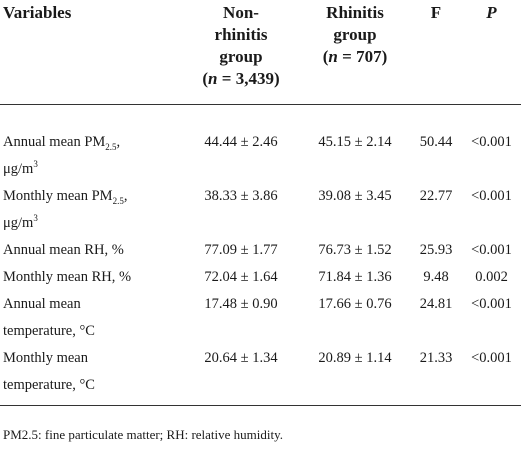 Image resolution: width=521 pixels, height=455 pixels. What do you see at coordinates (58, 195) in the screenshot?
I see `row-variable-text: Monthly mean PM` at bounding box center [58, 195].